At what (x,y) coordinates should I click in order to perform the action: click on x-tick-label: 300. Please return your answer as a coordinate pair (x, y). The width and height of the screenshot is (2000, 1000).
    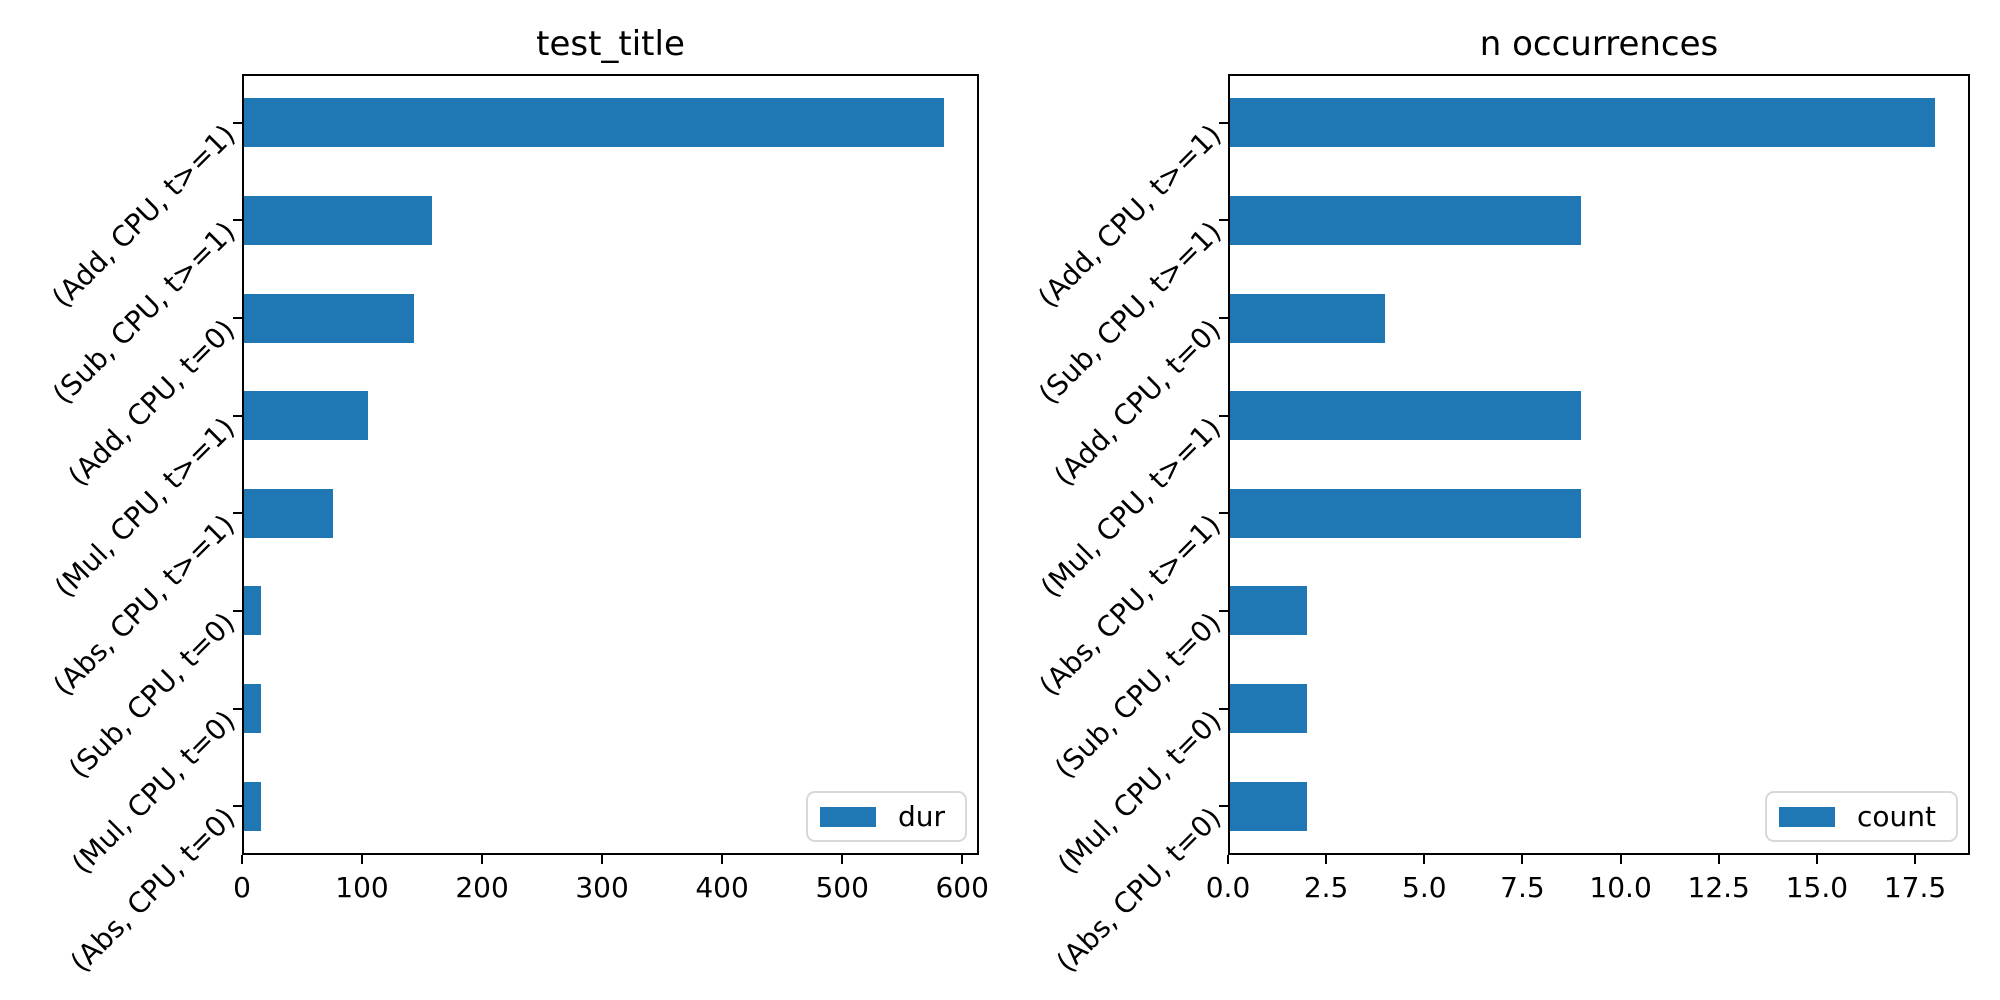
    Looking at the image, I should click on (602, 887).